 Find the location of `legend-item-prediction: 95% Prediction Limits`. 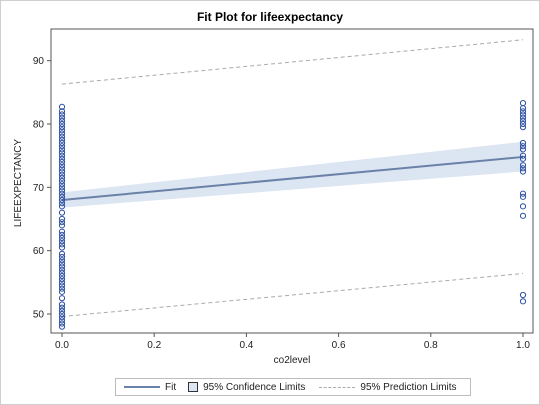

legend-item-prediction: 95% Prediction Limits is located at coordinates (385, 387).